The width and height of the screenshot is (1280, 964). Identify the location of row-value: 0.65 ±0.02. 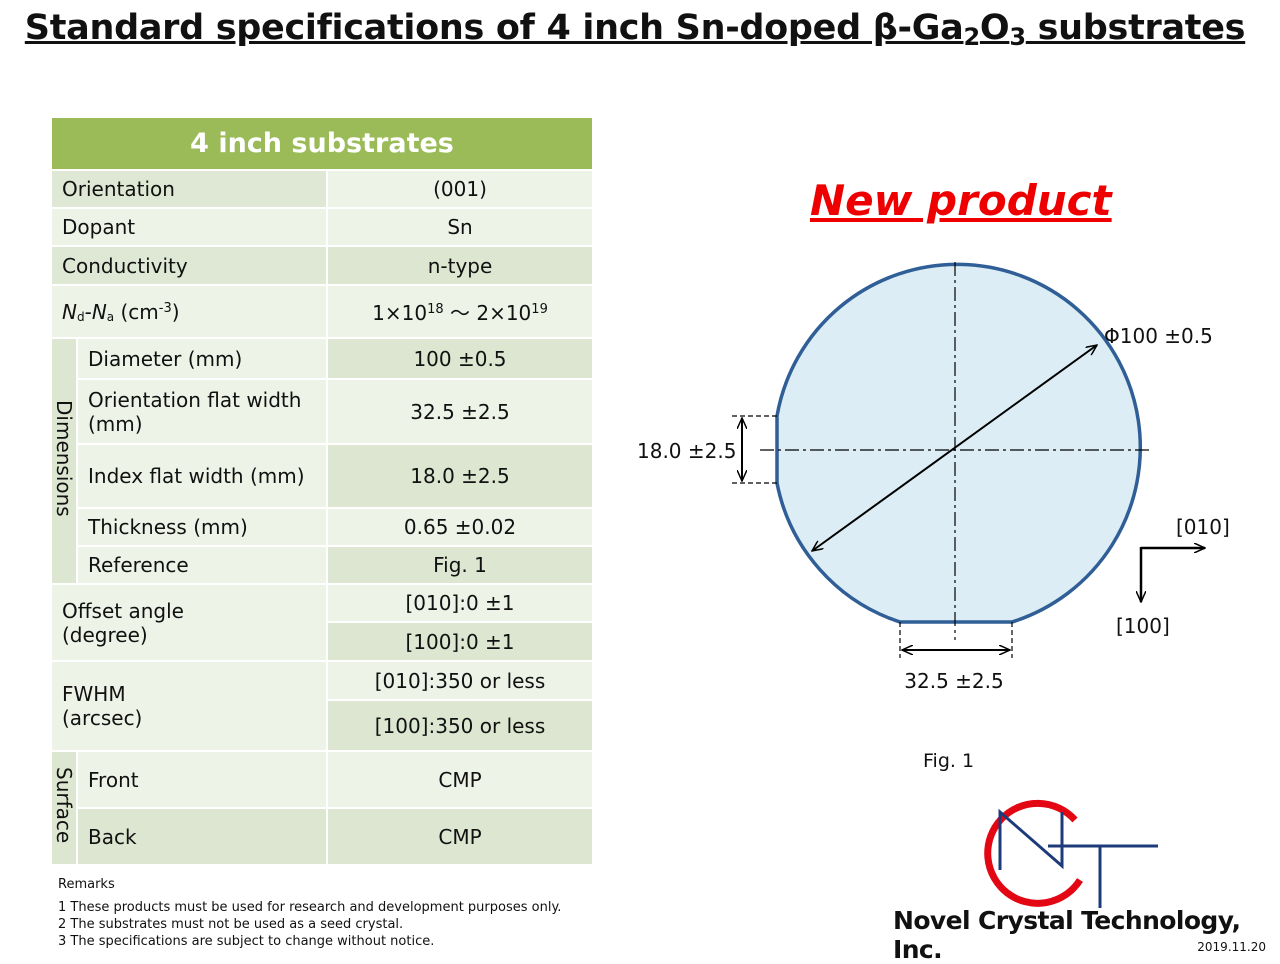
(460, 527).